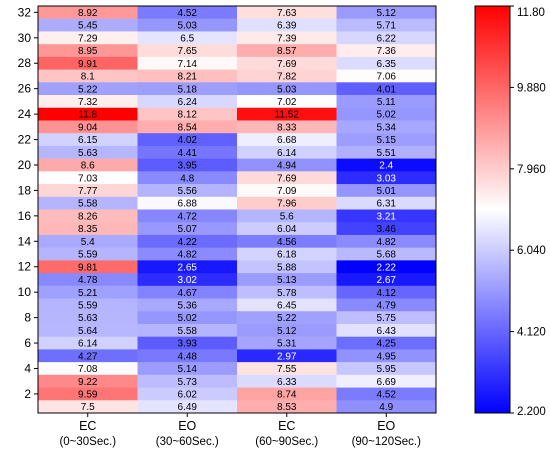  I want to click on y-tick-label: 22, so click(25, 140).